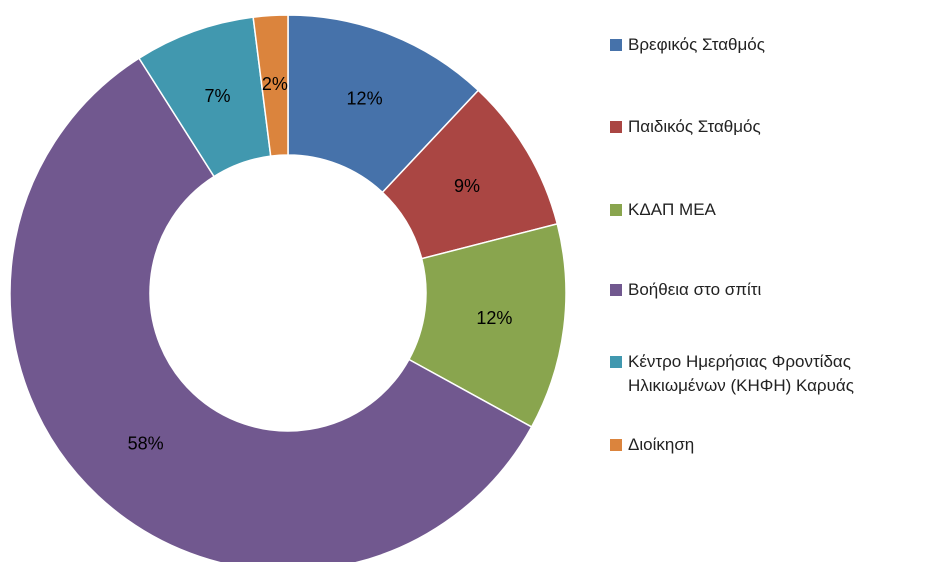 This screenshot has width=952, height=562. I want to click on legend-label: Παιδικός Σταθμός, so click(694, 126).